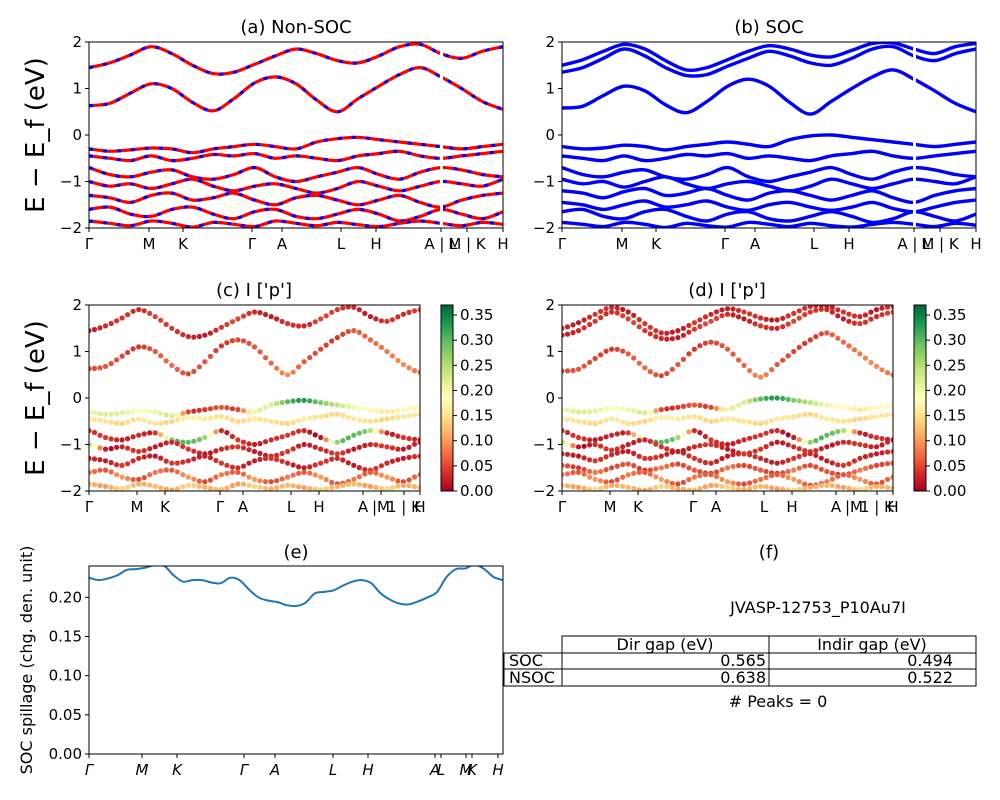  I want to click on table-row-label: SOC, so click(526, 660).